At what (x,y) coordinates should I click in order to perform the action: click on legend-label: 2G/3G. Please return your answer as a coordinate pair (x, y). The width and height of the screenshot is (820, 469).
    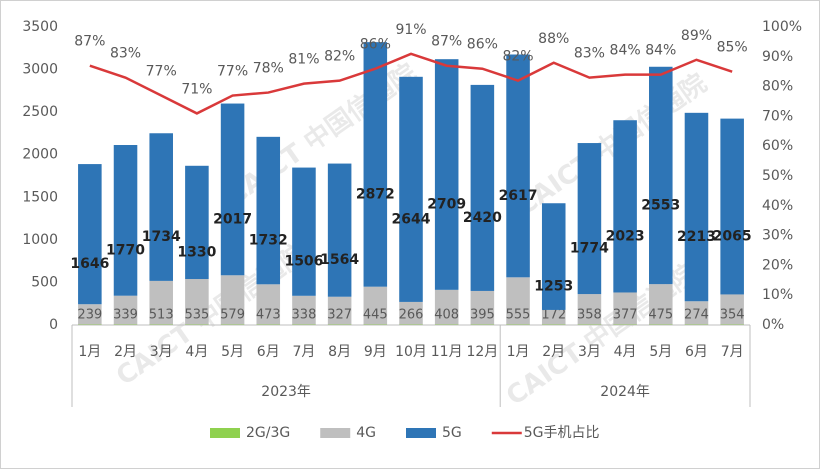
    Looking at the image, I should click on (268, 433).